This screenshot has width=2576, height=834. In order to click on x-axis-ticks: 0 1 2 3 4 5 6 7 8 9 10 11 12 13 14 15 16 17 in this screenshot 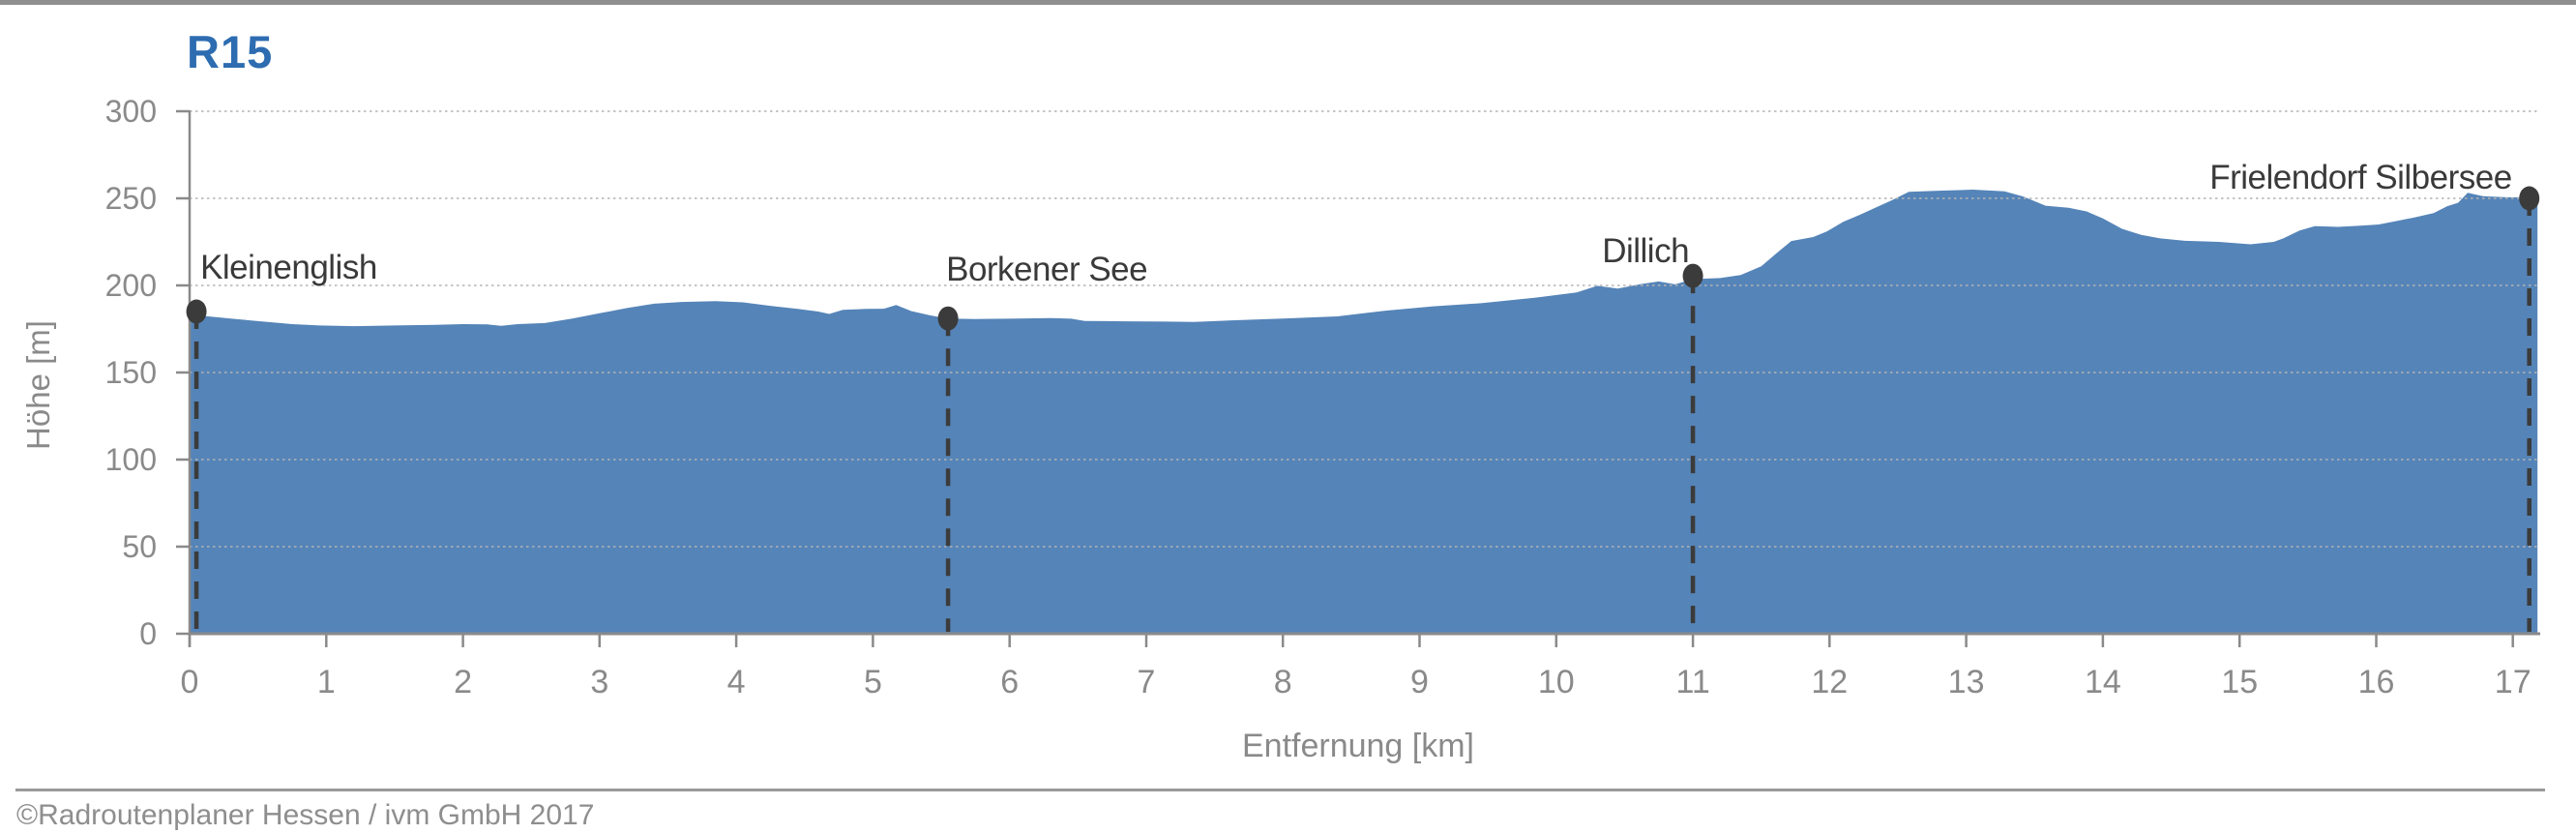, I will do `click(1357, 667)`.